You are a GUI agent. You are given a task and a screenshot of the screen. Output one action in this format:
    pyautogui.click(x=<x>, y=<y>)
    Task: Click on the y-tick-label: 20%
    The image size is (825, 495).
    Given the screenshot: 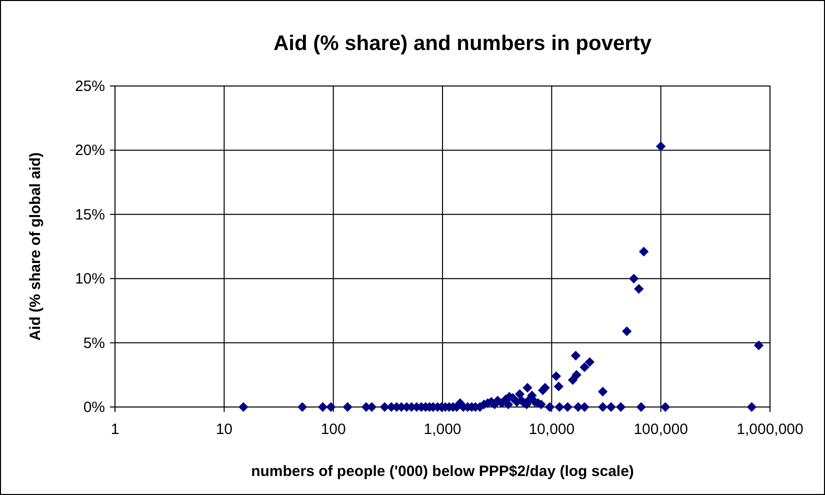 What is the action you would take?
    pyautogui.click(x=89, y=151)
    